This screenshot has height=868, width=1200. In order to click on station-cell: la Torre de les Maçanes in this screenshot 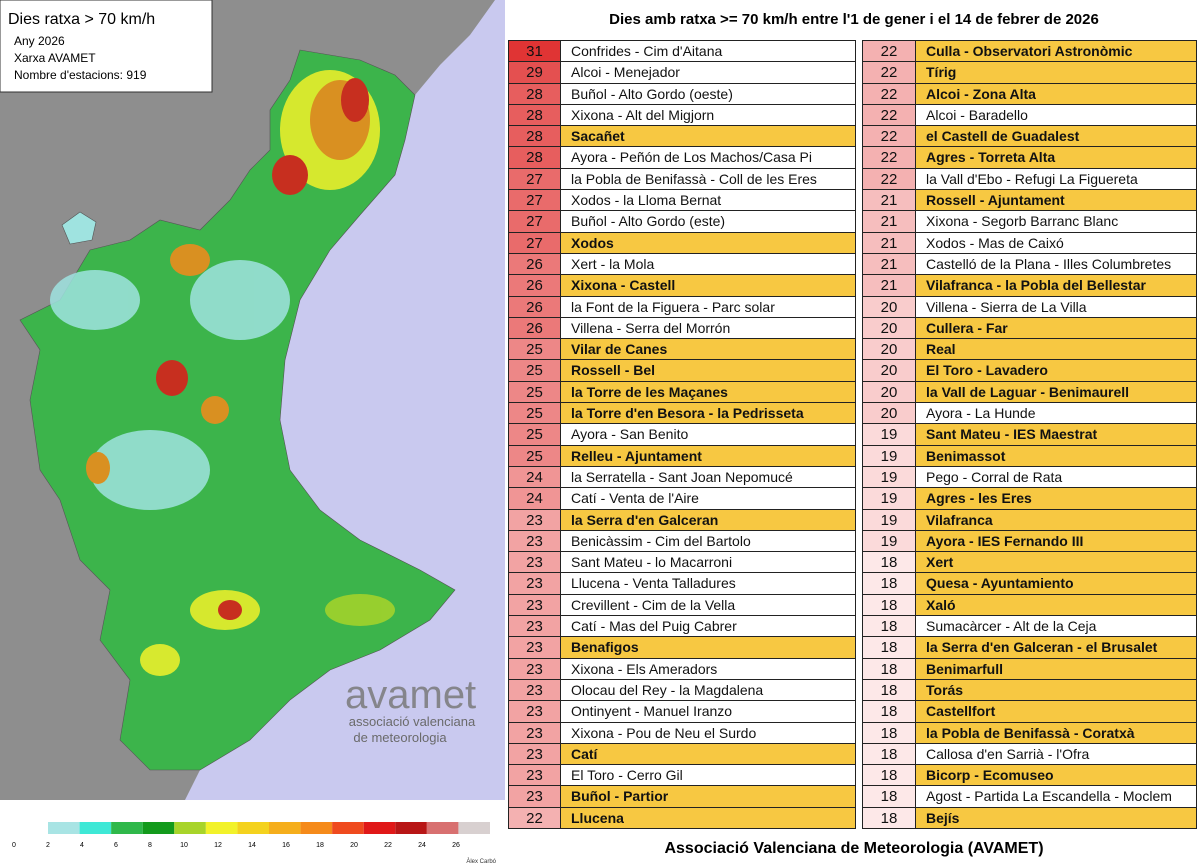, I will do `click(708, 392)`.